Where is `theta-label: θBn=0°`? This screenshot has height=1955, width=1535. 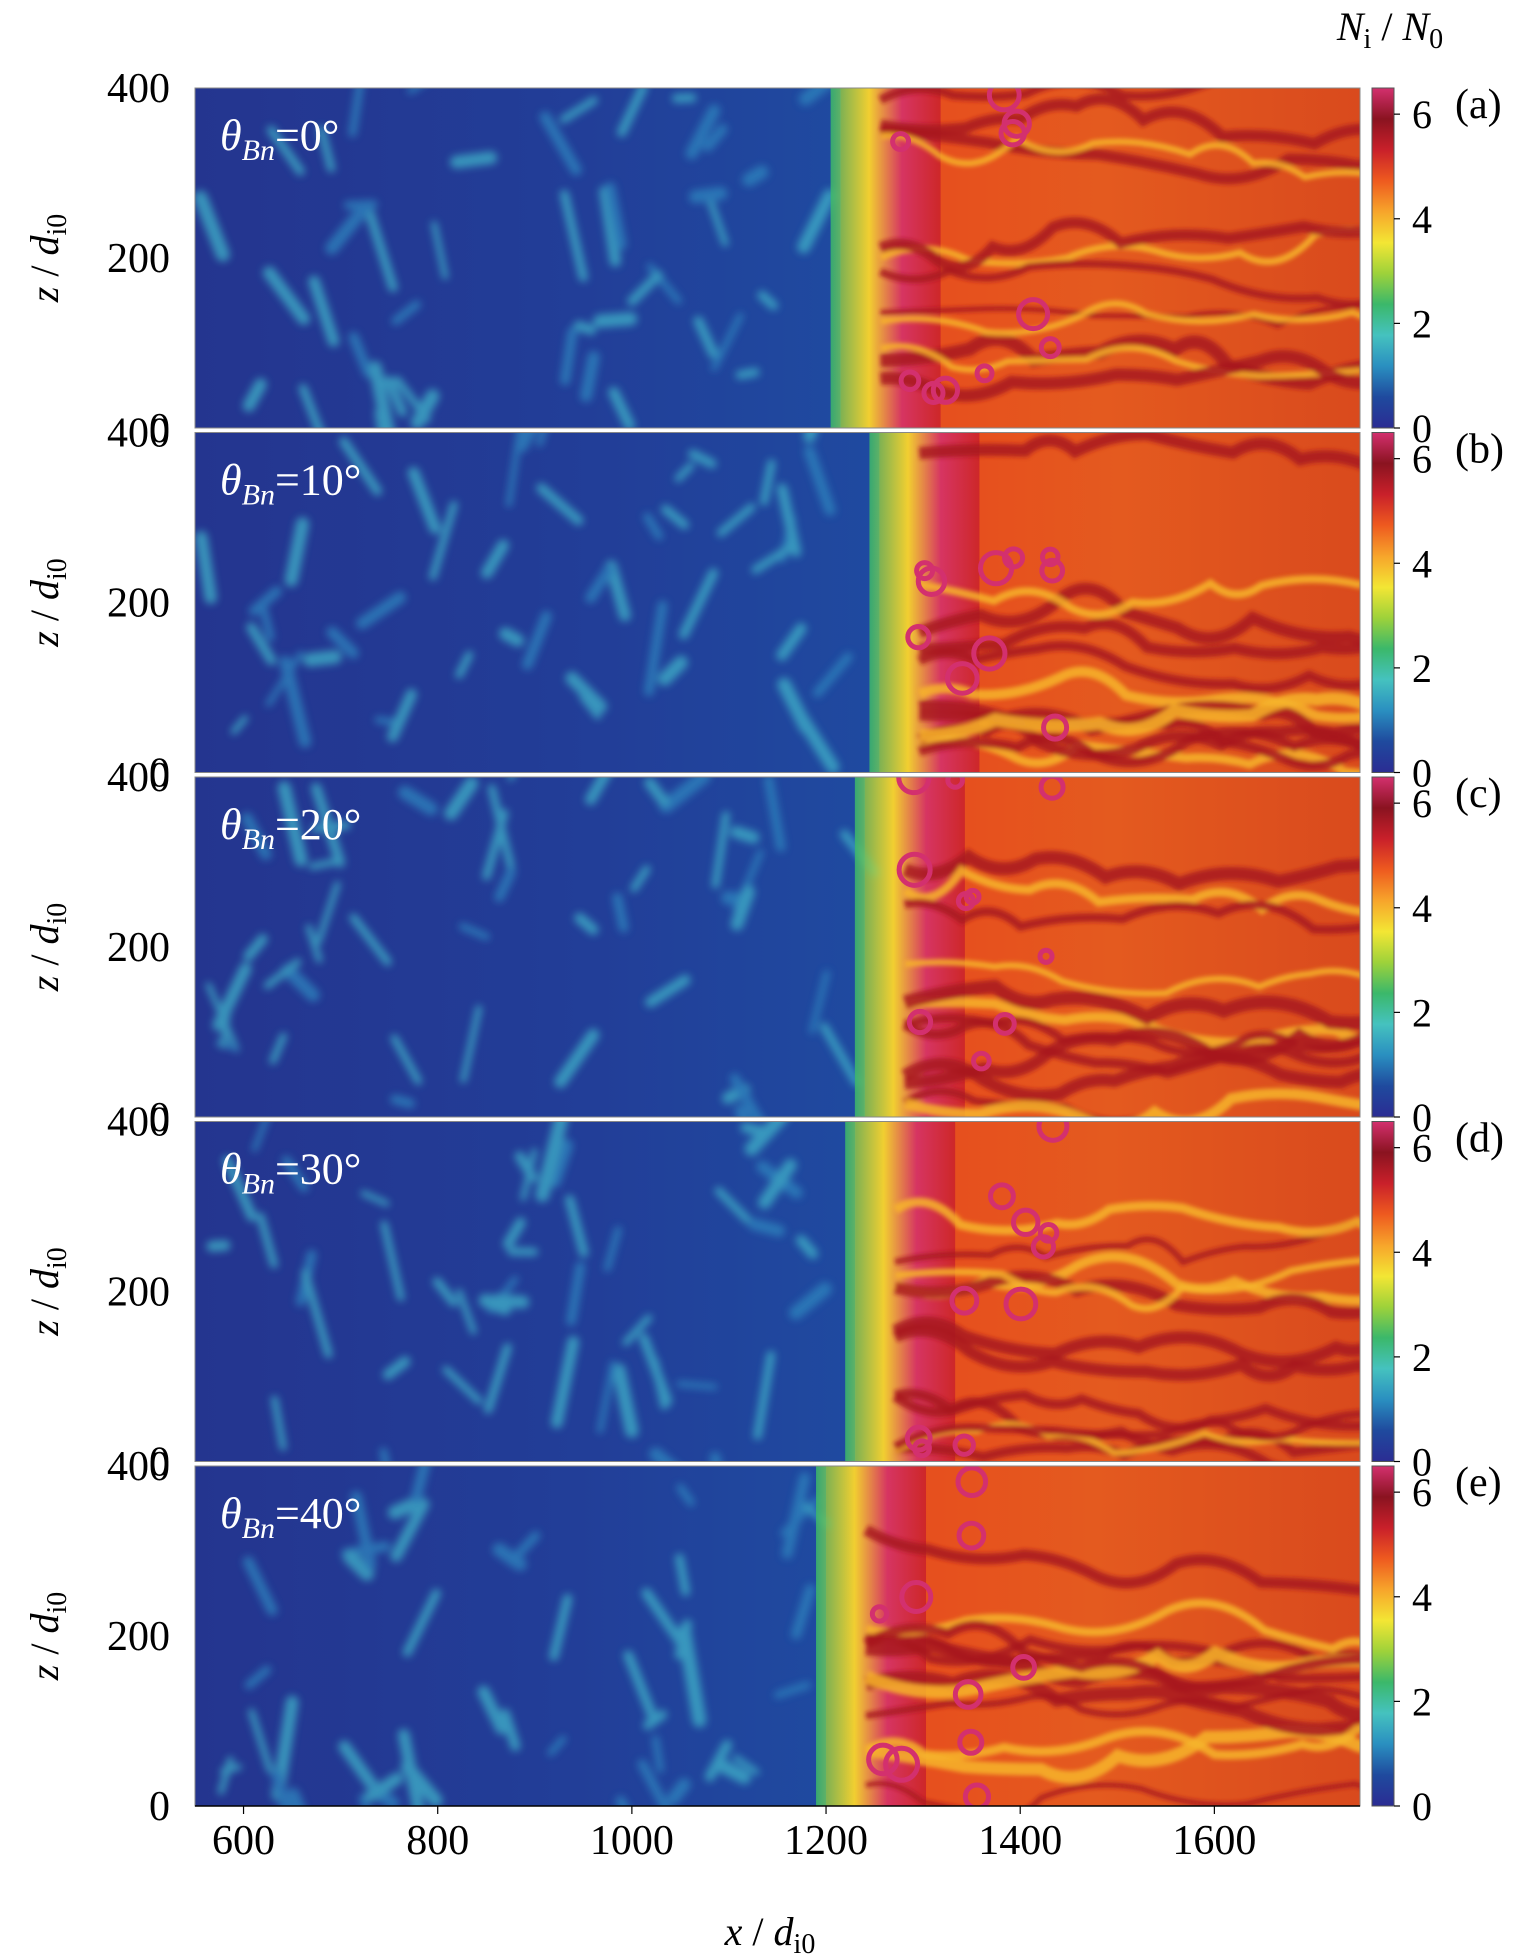
theta-label: θBn=0° is located at coordinates (279, 139).